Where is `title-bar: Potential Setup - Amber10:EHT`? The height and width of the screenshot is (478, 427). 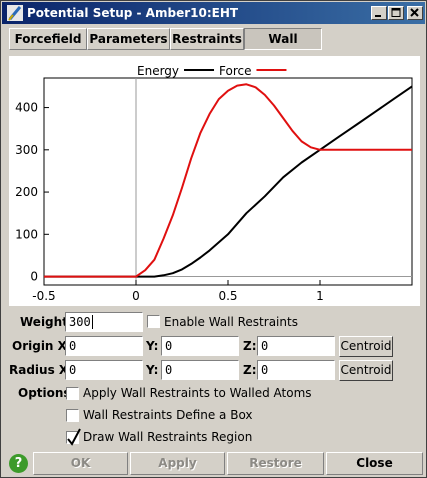
title-bar: Potential Setup - Amber10:EHT is located at coordinates (213, 13).